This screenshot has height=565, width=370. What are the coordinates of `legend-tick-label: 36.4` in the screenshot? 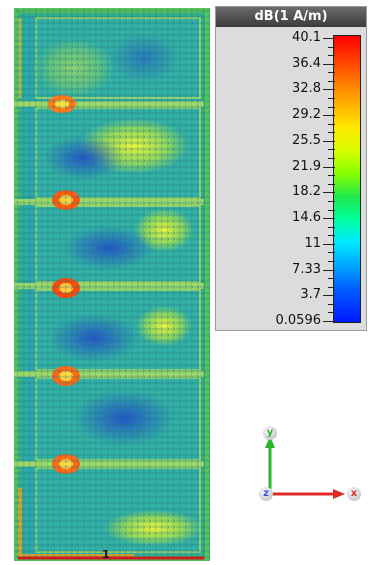 It's located at (306, 63).